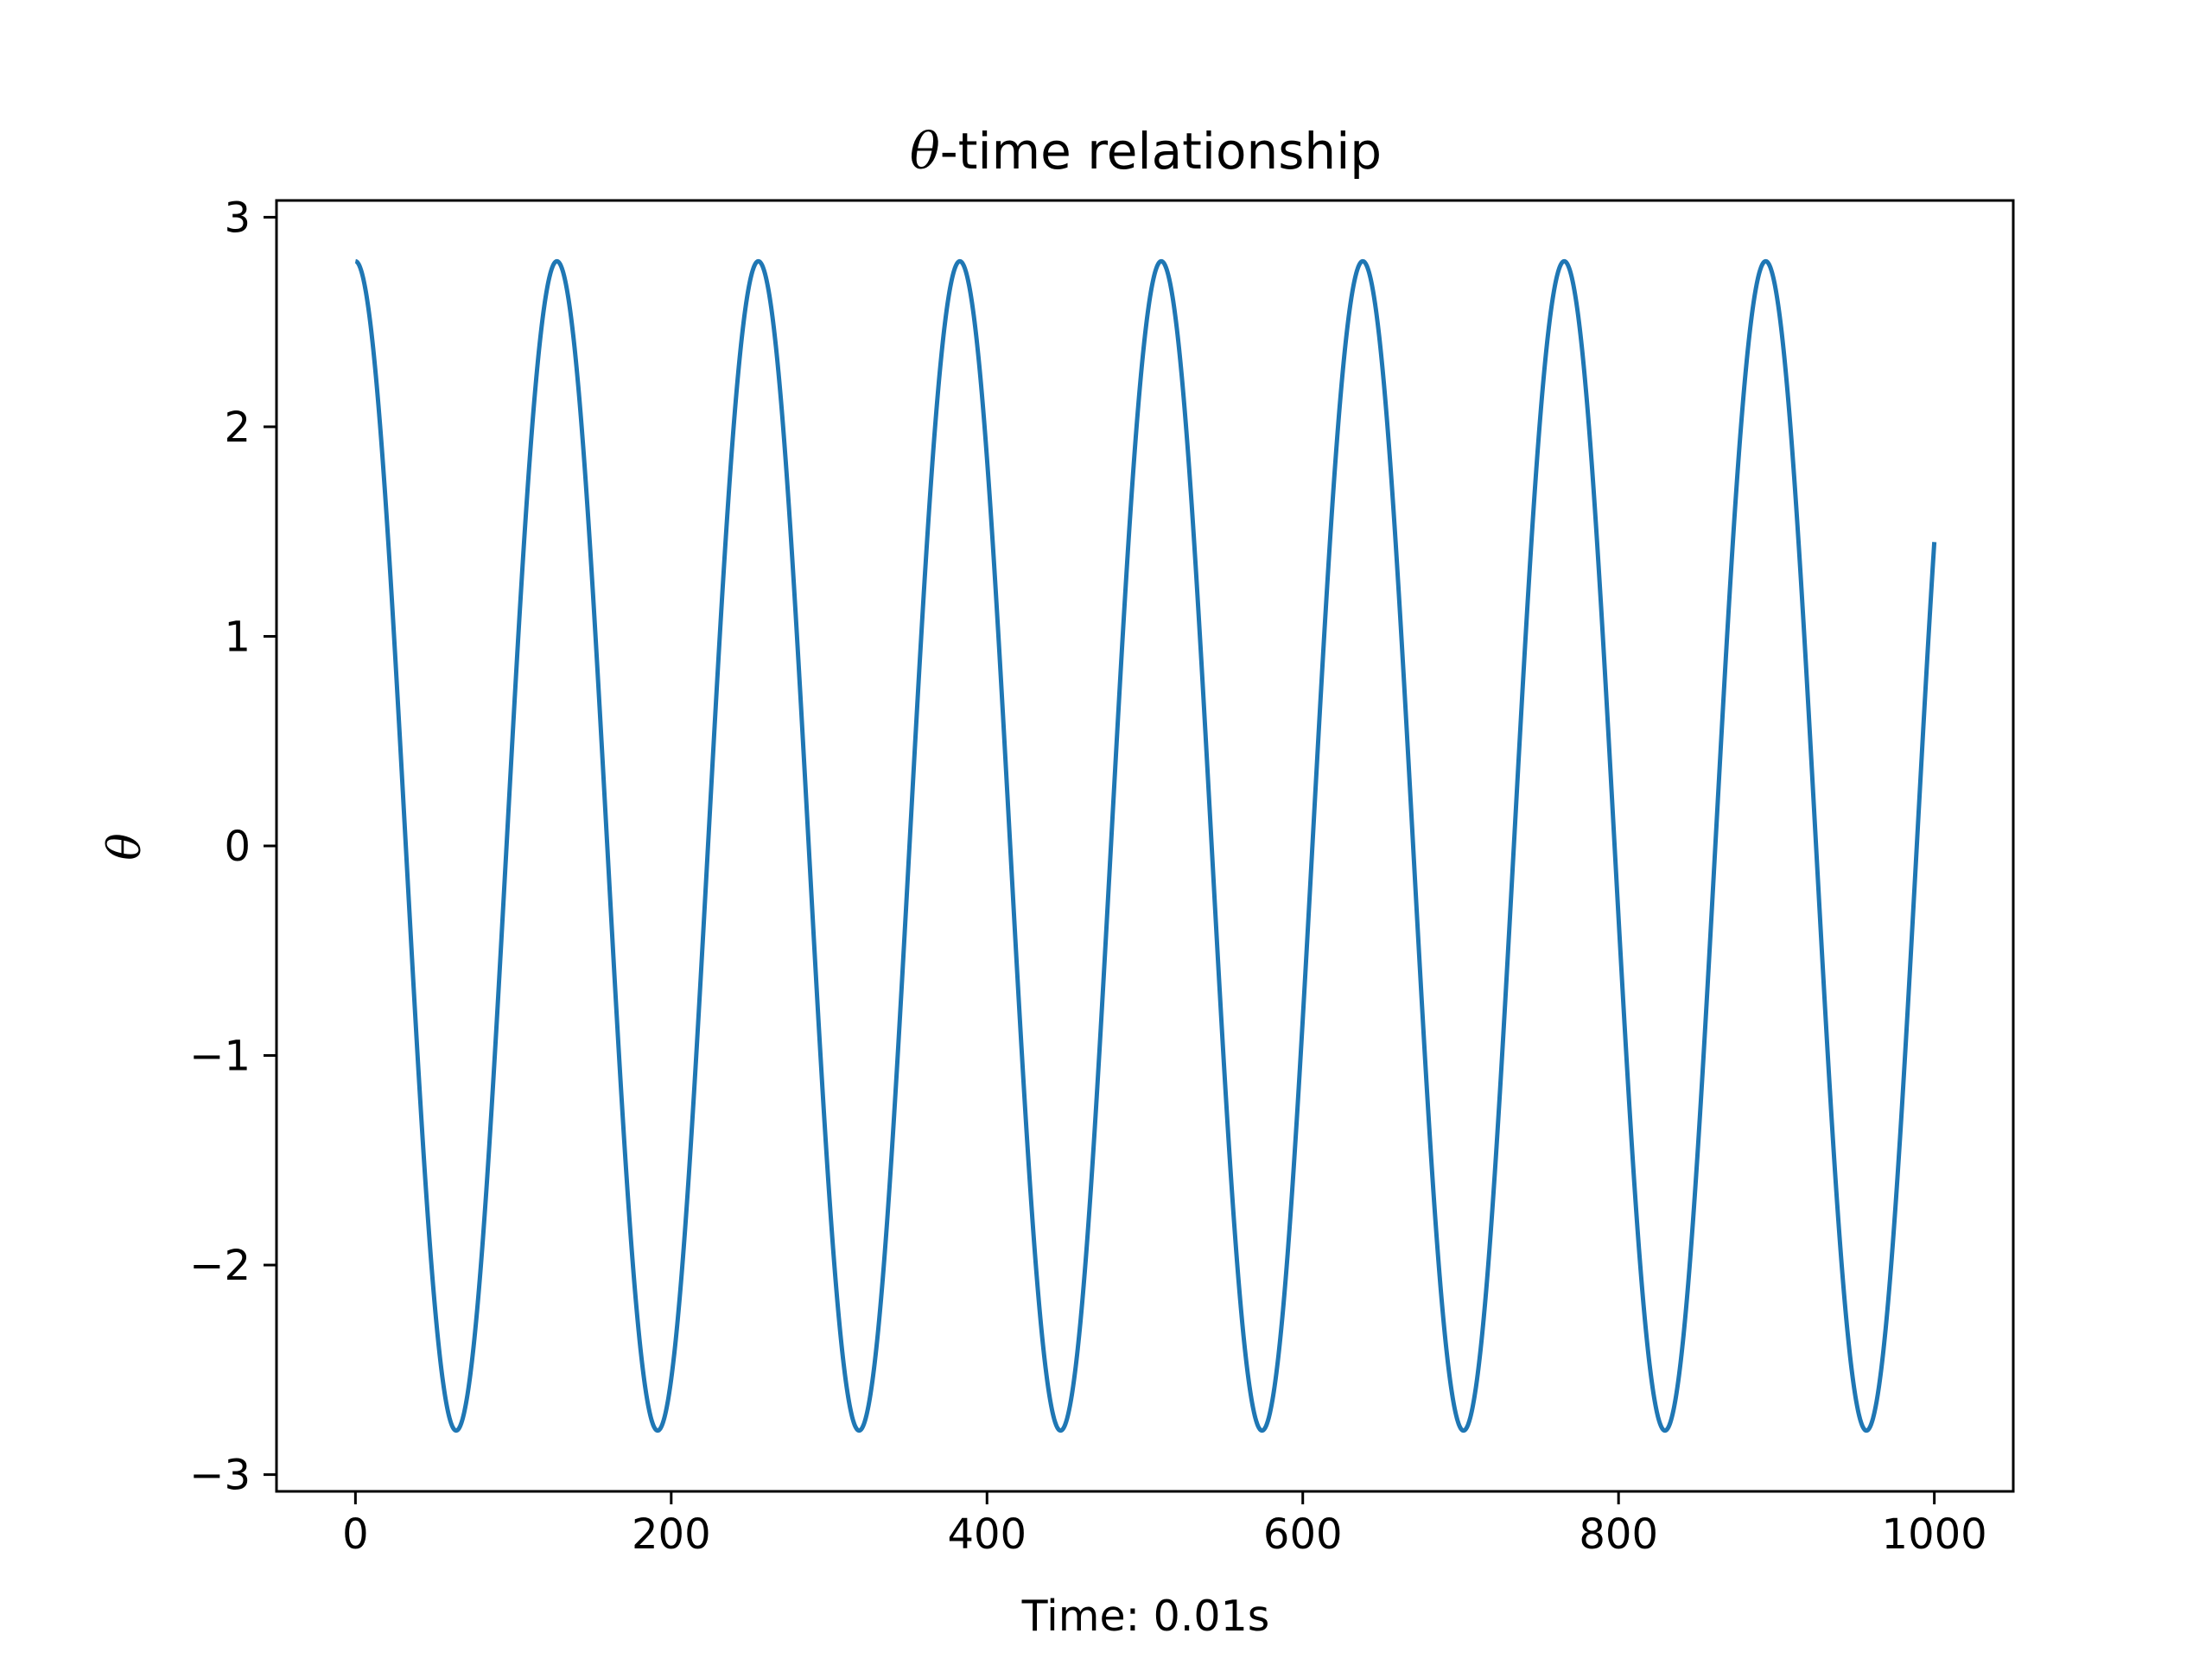  I want to click on y-tick-label: 0, so click(237, 847).